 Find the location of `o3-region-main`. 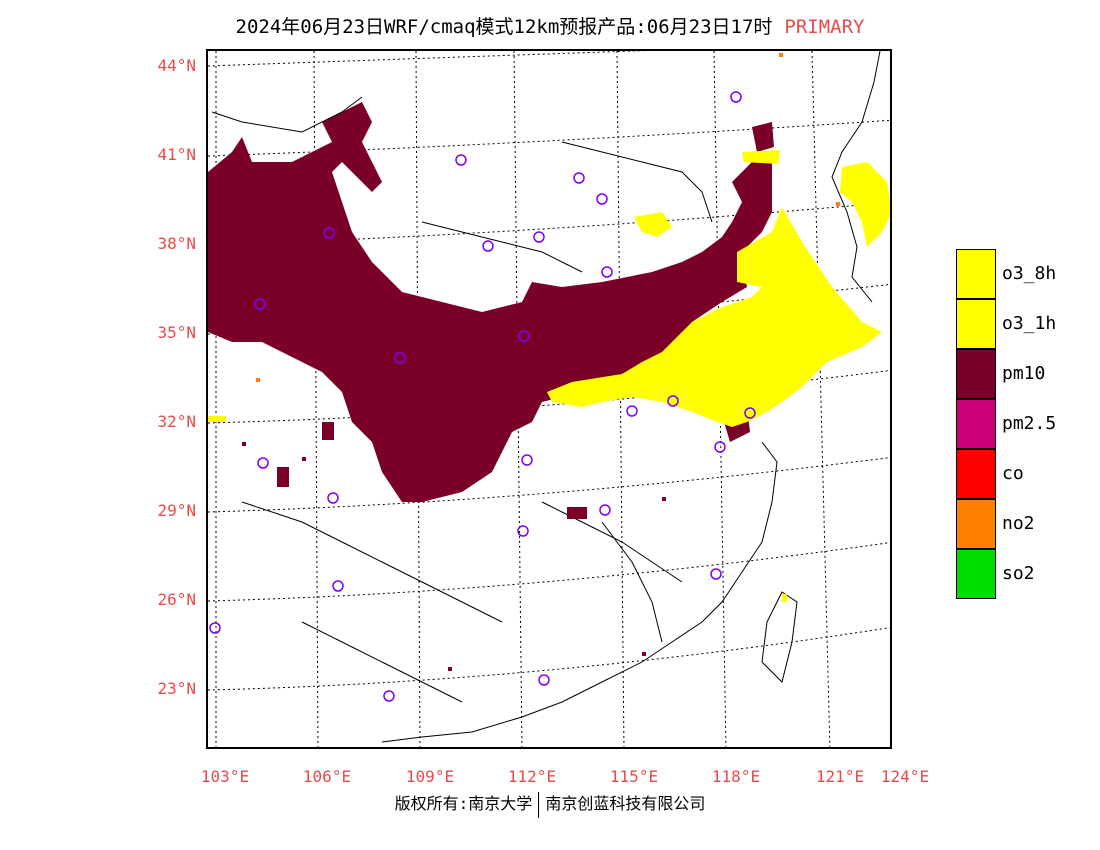

o3-region-main is located at coordinates (714, 317).